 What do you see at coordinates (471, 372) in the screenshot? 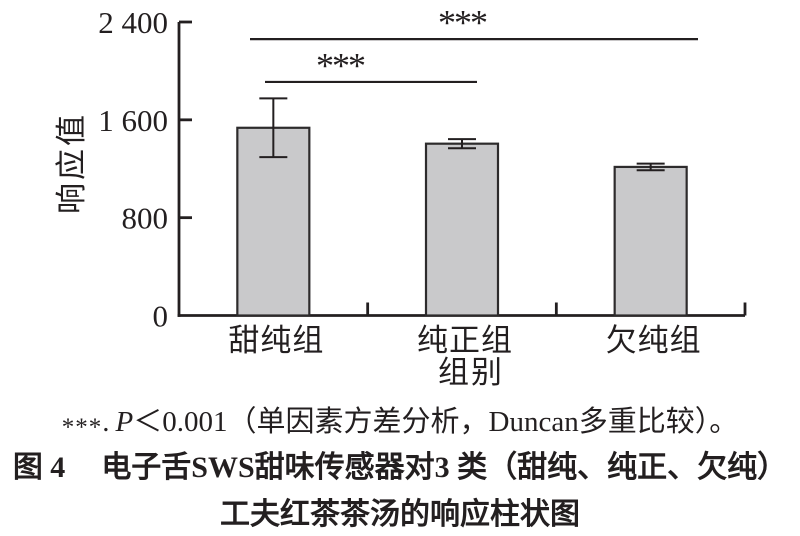
I see `x-axis-title: 组别` at bounding box center [471, 372].